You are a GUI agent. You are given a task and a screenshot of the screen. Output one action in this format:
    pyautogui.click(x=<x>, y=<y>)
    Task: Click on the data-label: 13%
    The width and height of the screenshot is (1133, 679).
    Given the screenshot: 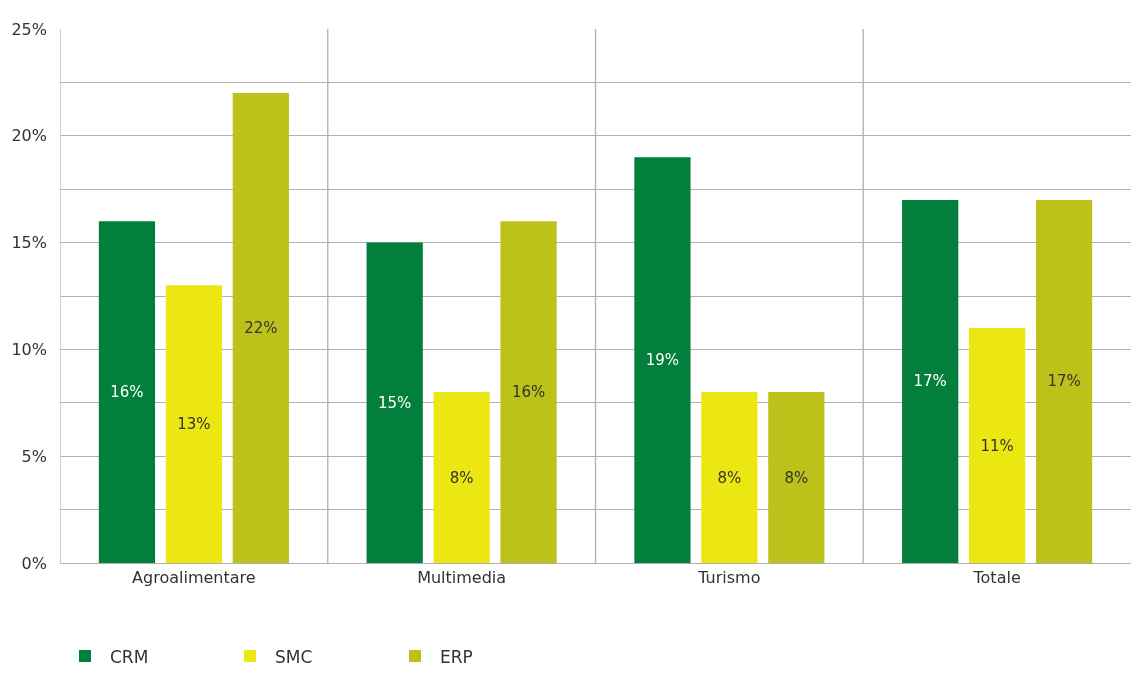 What is the action you would take?
    pyautogui.click(x=194, y=424)
    